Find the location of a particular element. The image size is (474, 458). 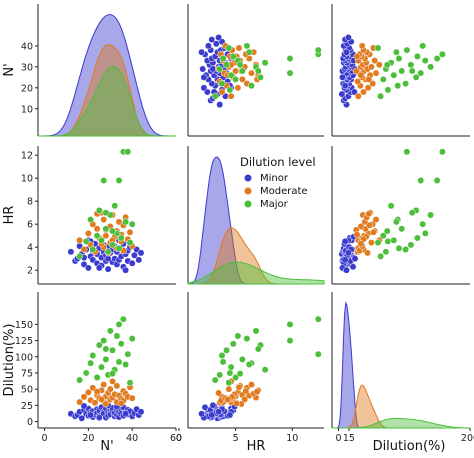

kde-minor is located at coordinates (401, 365).